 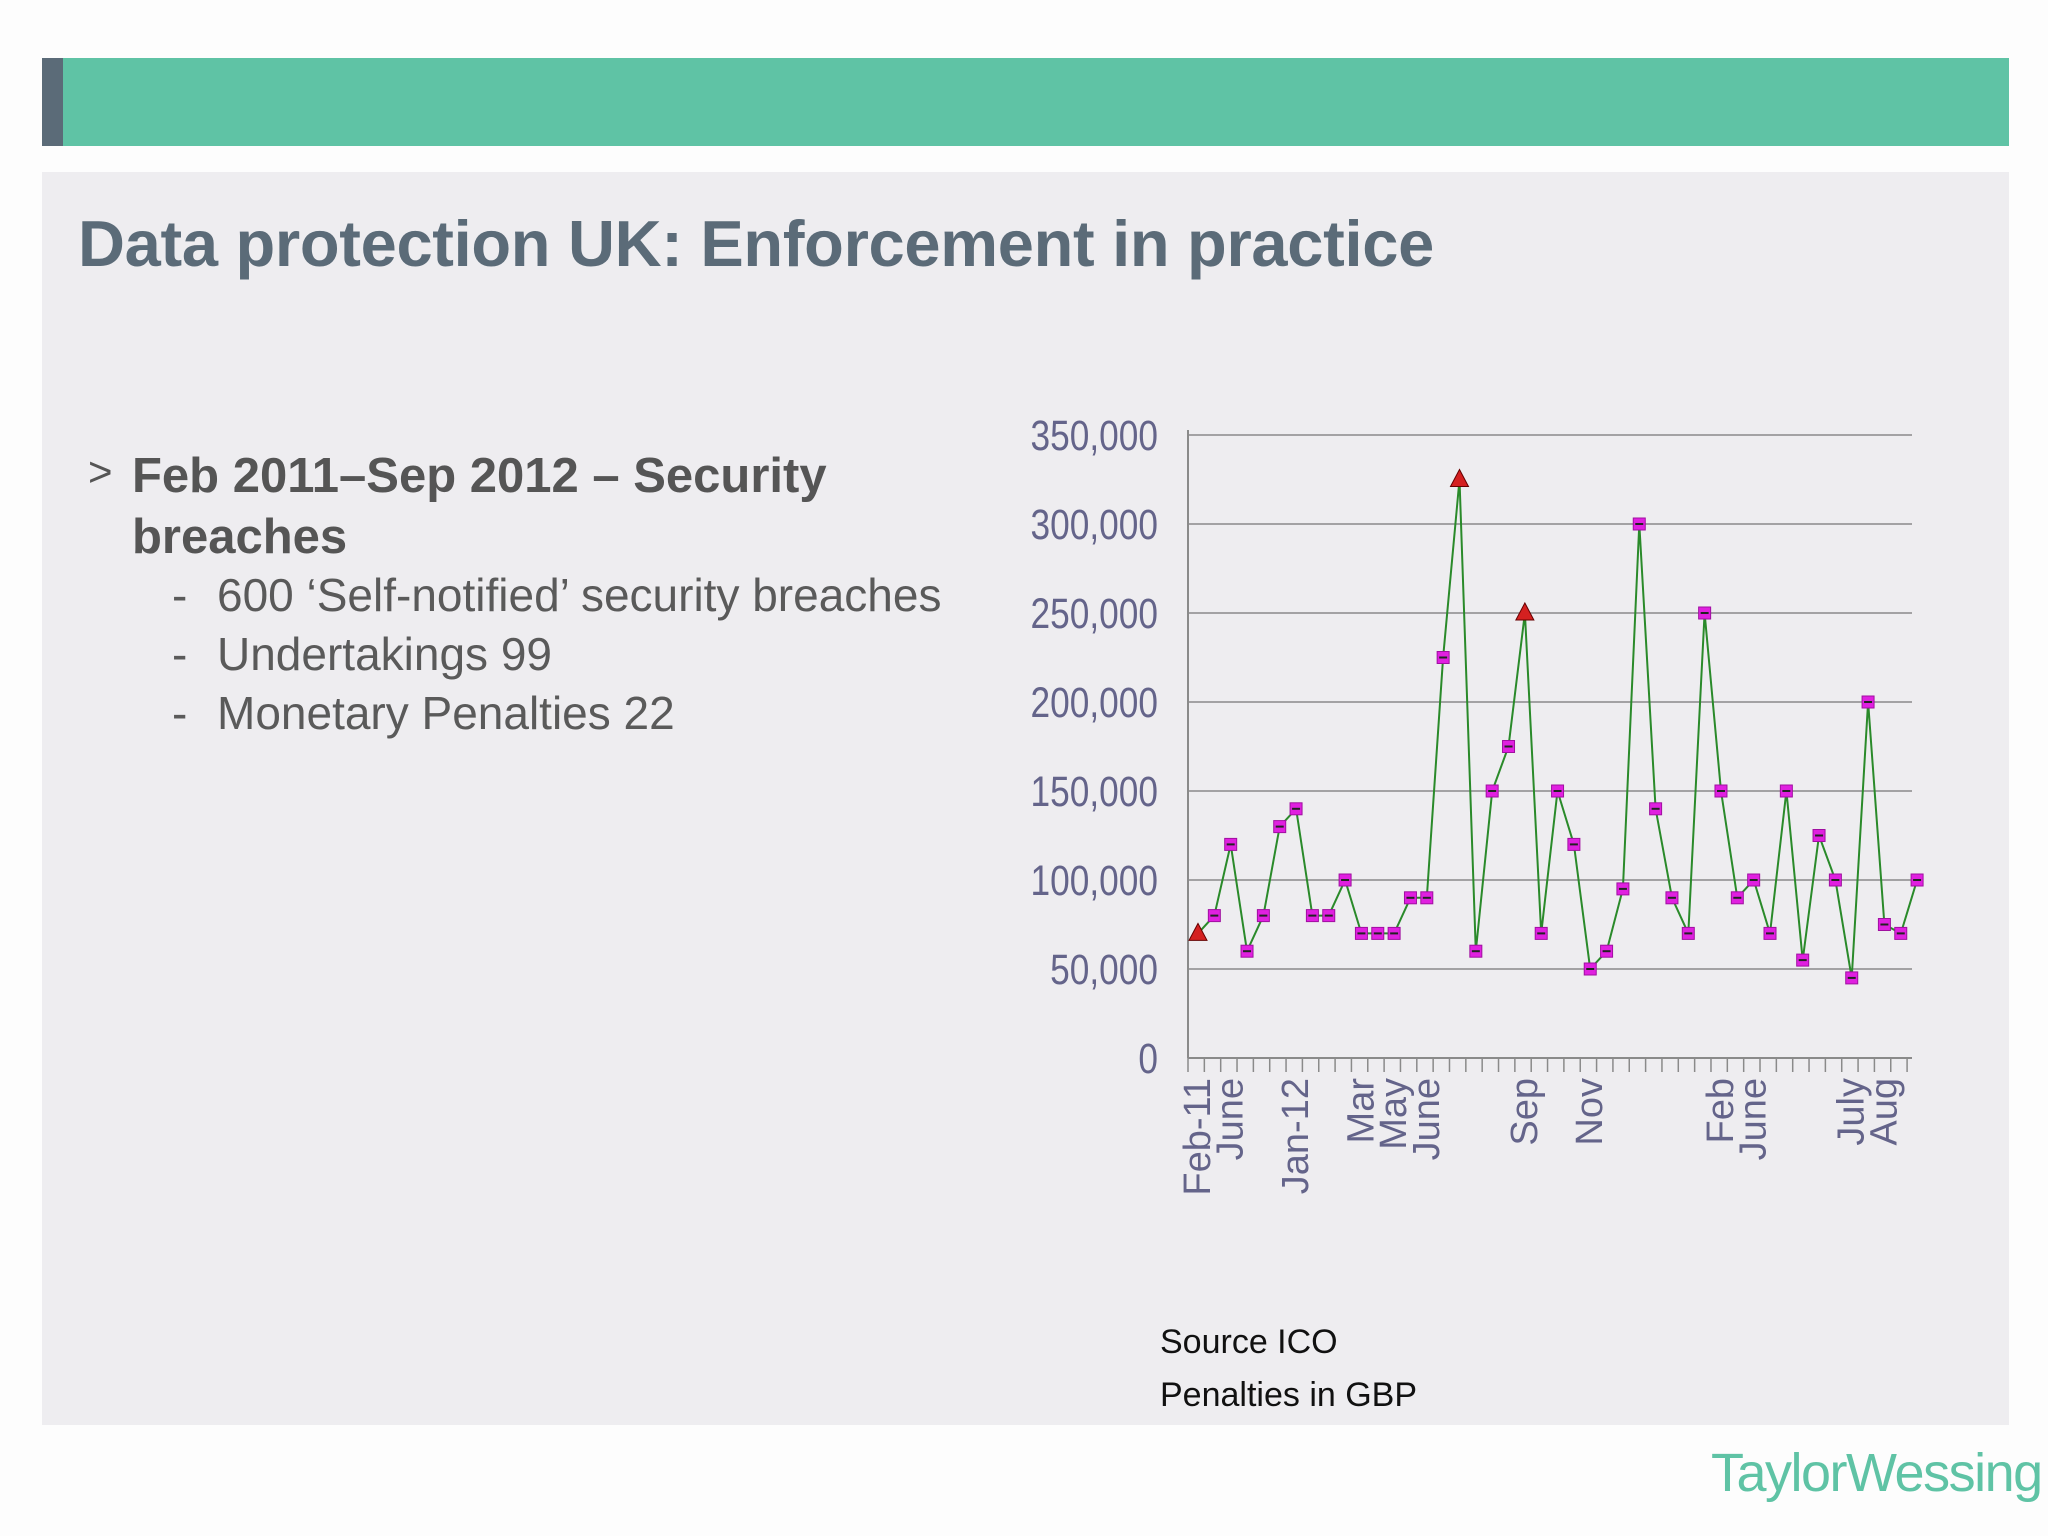 What do you see at coordinates (479, 506) in the screenshot?
I see `bullet-heading: Feb 2011–Sep 2012 – Security breaches` at bounding box center [479, 506].